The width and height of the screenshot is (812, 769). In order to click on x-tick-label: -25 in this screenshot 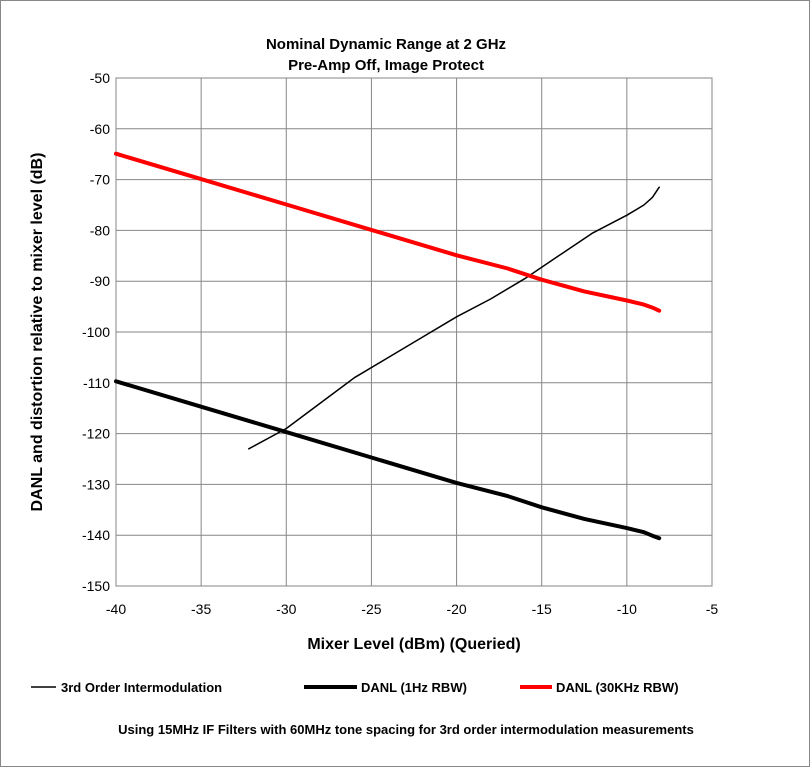, I will do `click(371, 609)`.